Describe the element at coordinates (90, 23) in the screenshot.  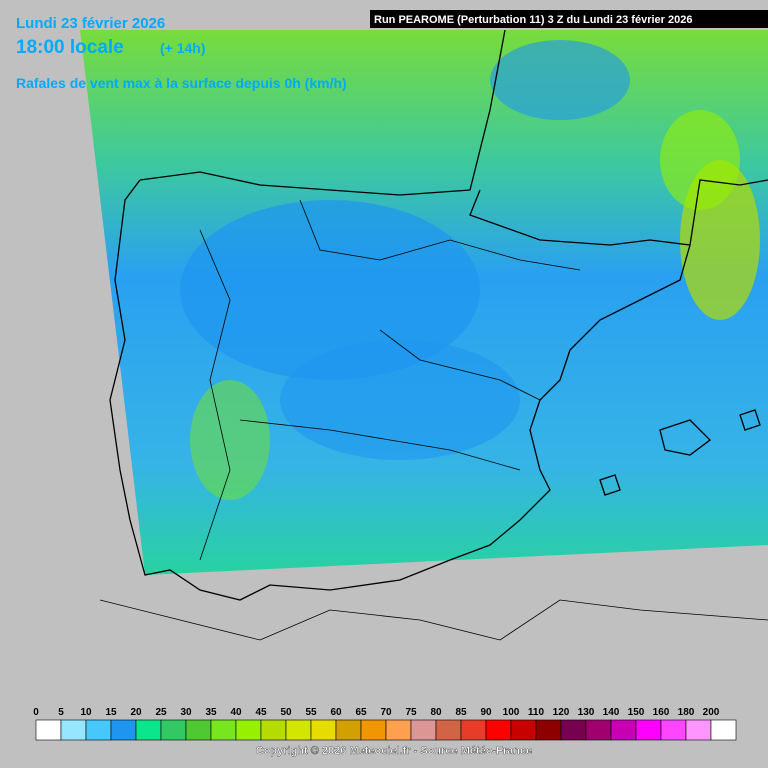
I see `date: Lundi 23 février 2026` at that location.